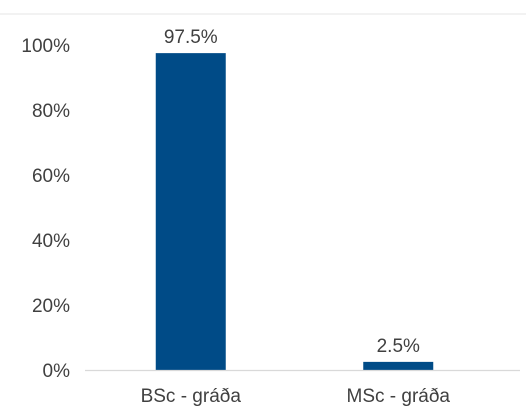  I want to click on data-label: 2.5%, so click(398, 346).